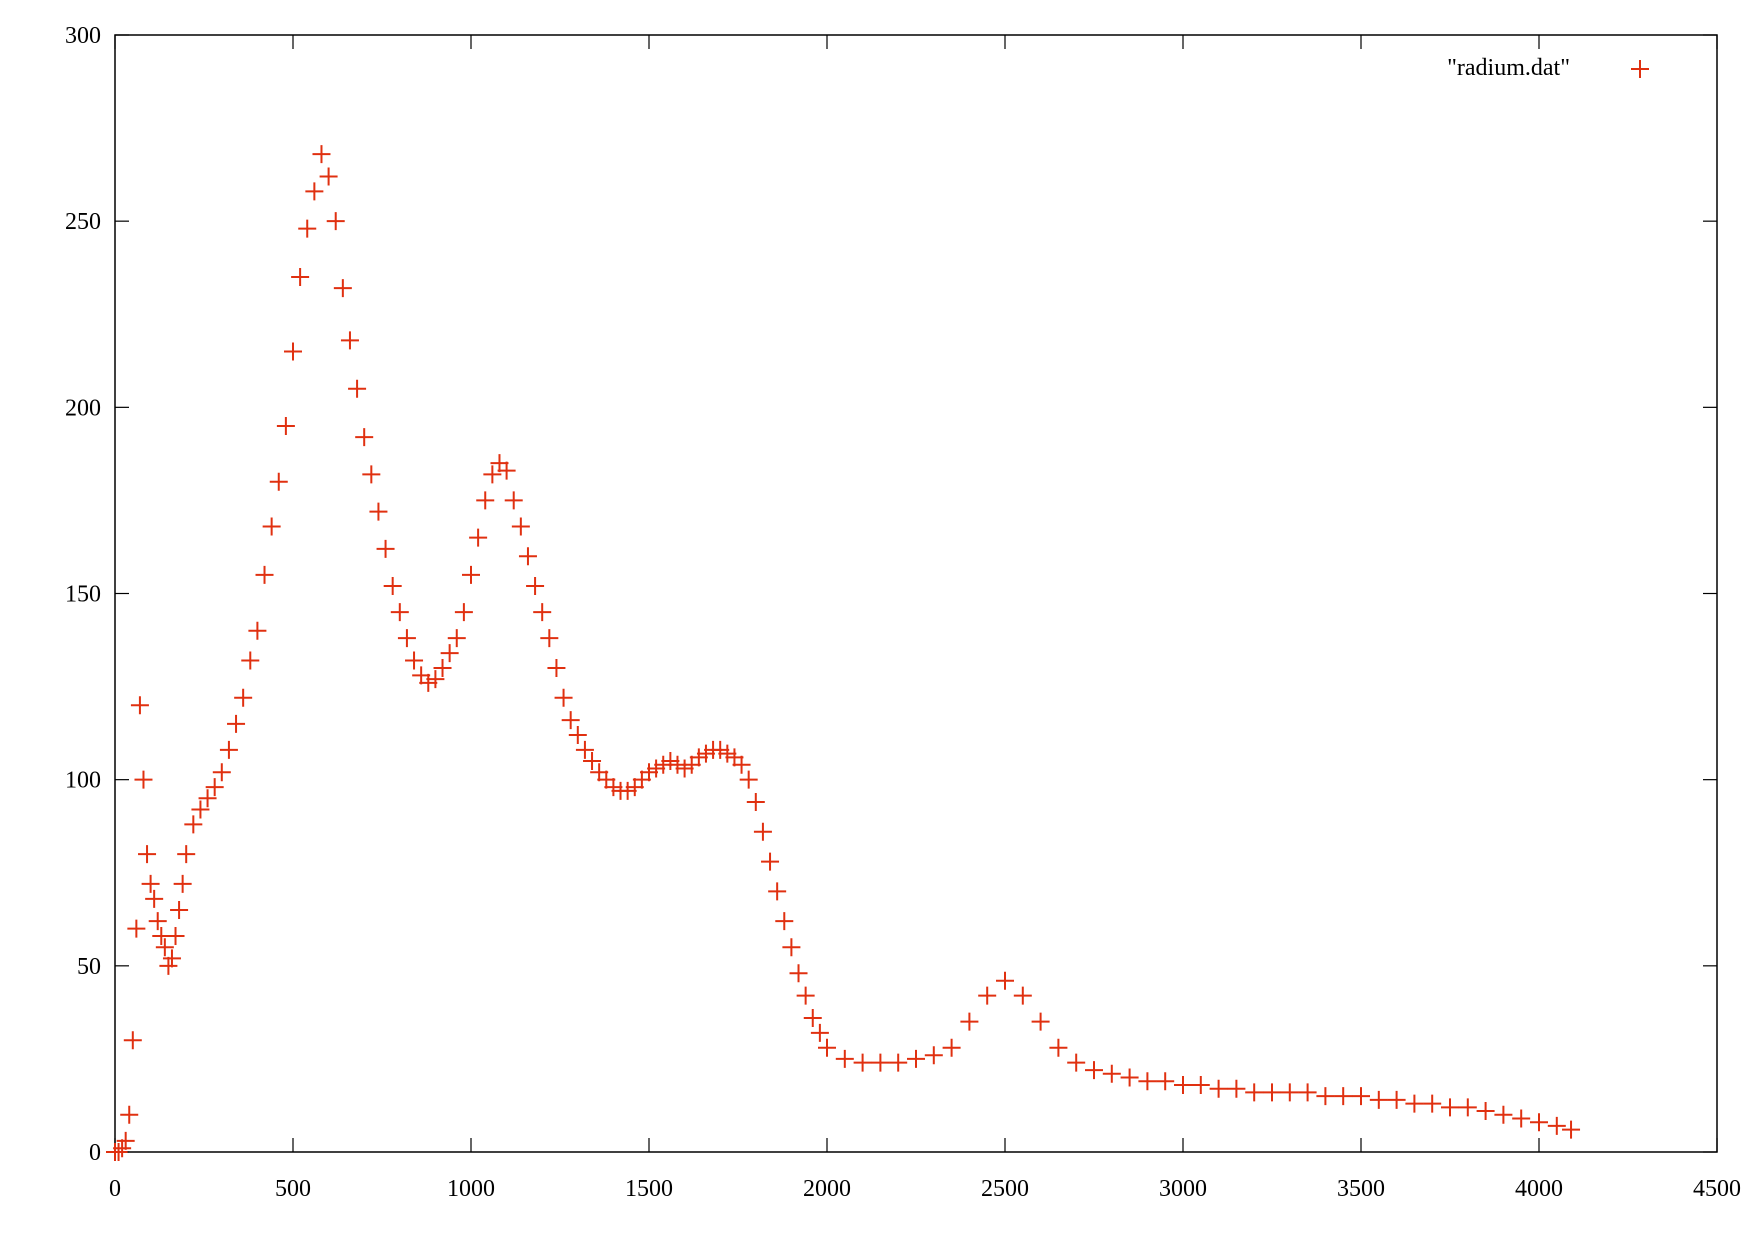 This screenshot has width=1762, height=1242. Describe the element at coordinates (649, 1189) in the screenshot. I see `x-tick-label: 1500` at that location.